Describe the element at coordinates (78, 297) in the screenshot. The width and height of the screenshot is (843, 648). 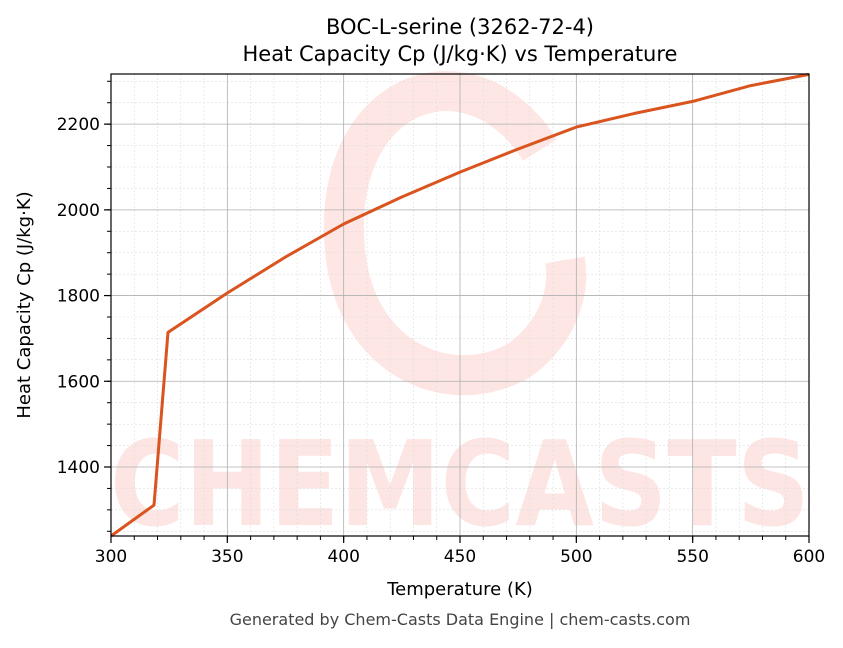
I see `y-tick-label: 1800` at that location.